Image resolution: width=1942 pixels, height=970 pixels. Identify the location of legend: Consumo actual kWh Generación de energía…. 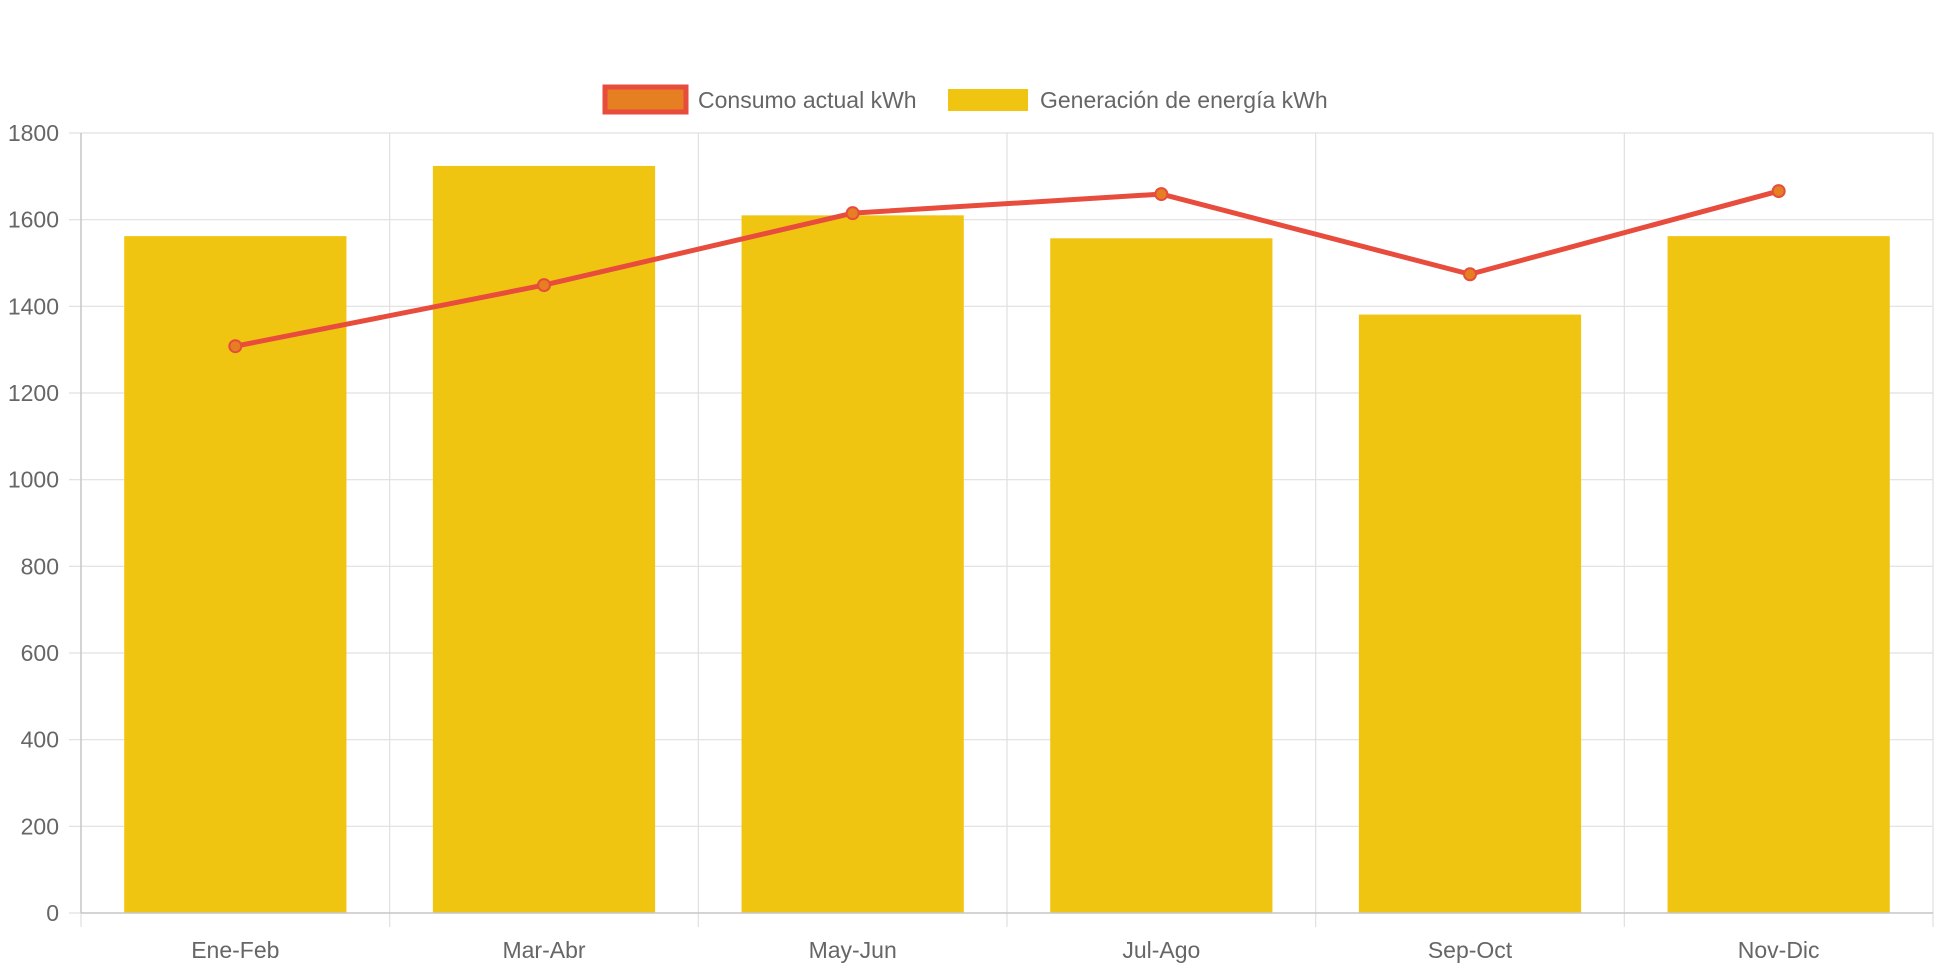
(965, 99).